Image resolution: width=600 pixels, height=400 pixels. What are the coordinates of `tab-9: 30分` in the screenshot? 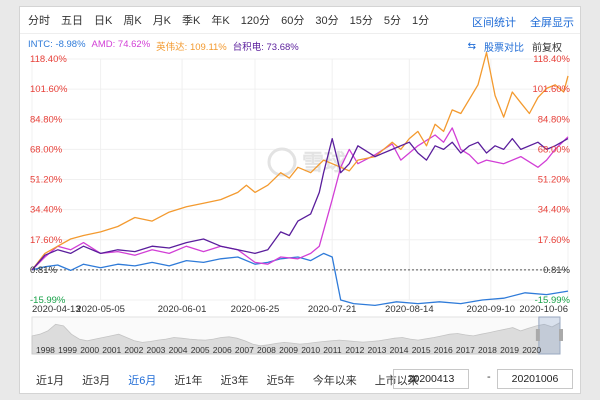 It's located at (327, 21).